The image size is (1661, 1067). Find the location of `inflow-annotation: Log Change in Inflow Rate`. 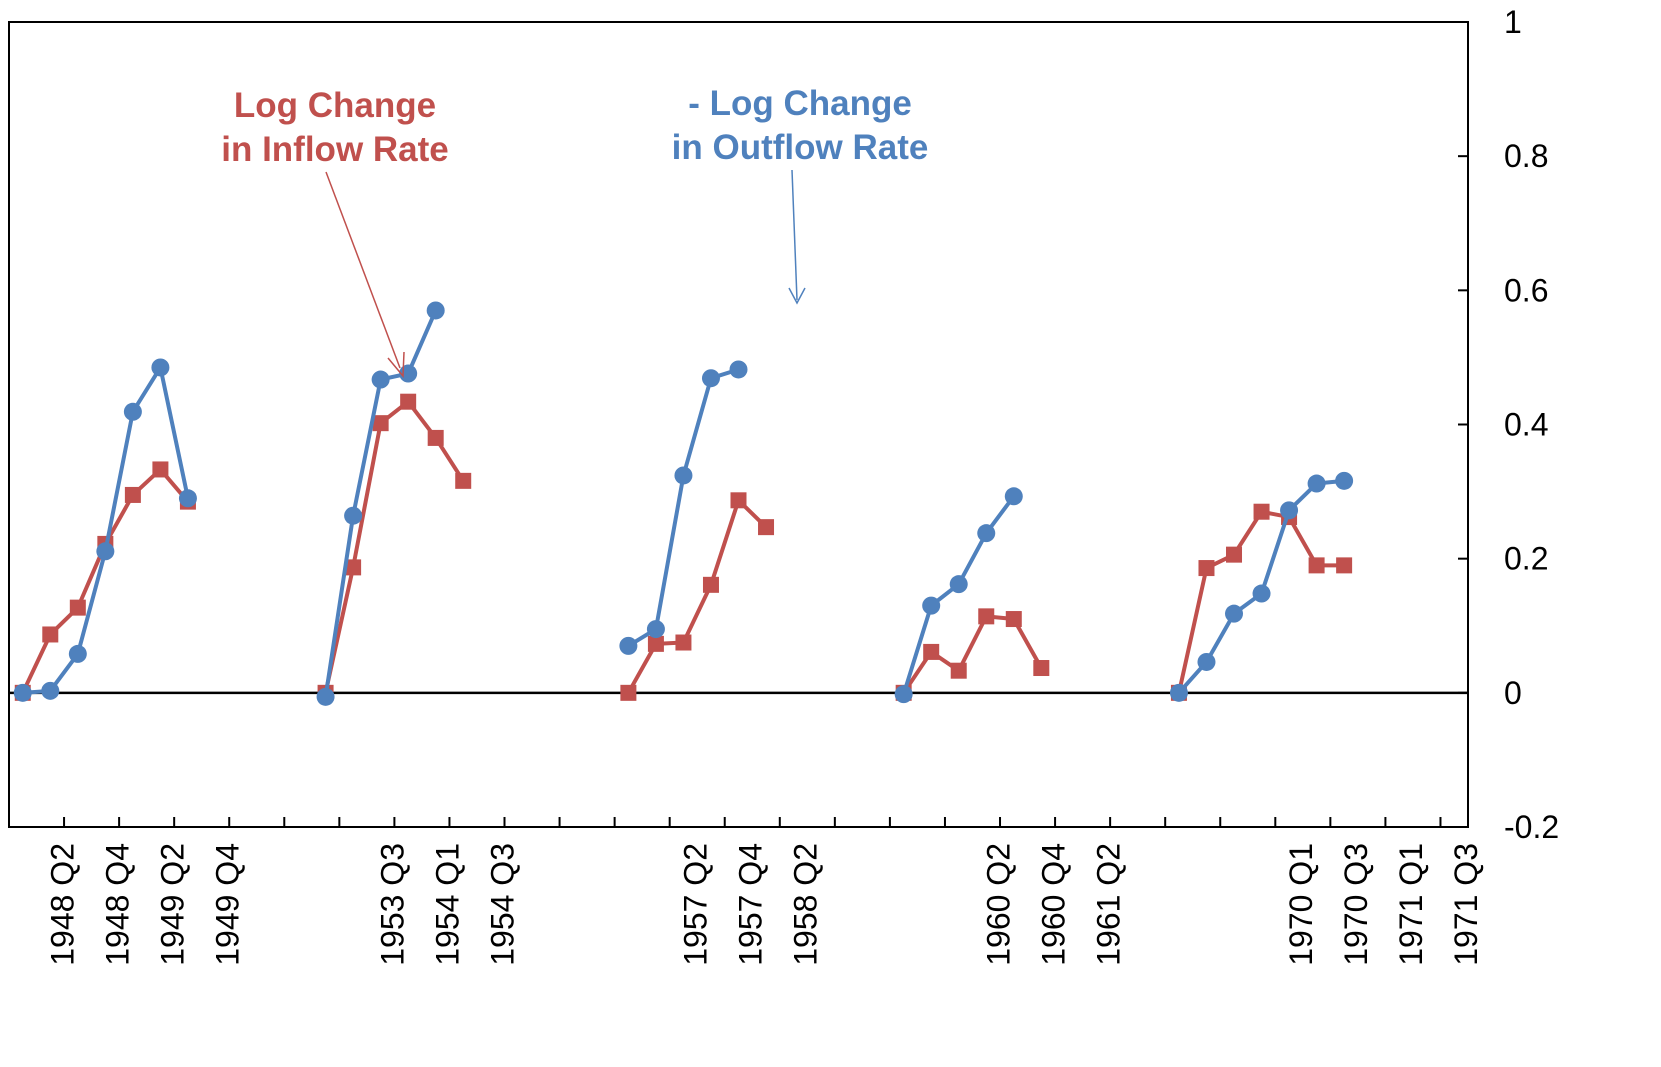

inflow-annotation: Log Change in Inflow Rate is located at coordinates (335, 128).